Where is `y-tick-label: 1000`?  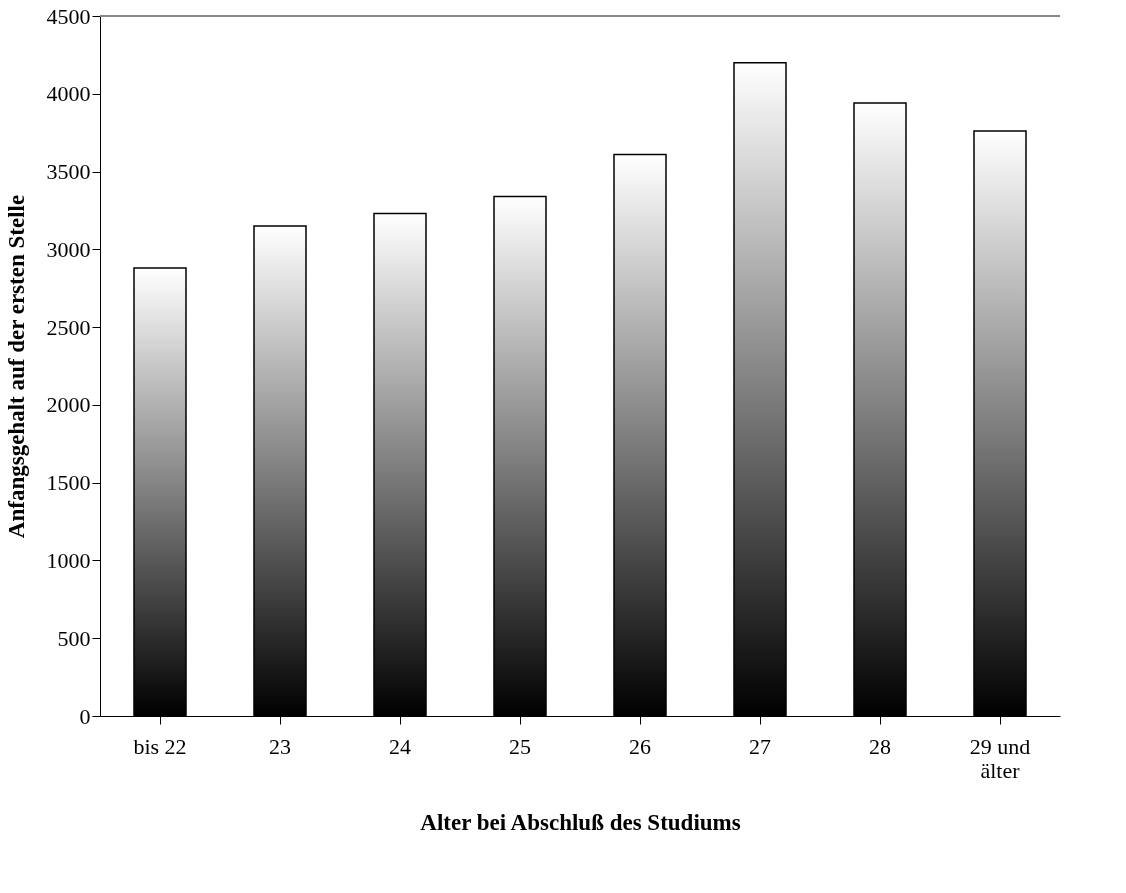
y-tick-label: 1000 is located at coordinates (68, 560).